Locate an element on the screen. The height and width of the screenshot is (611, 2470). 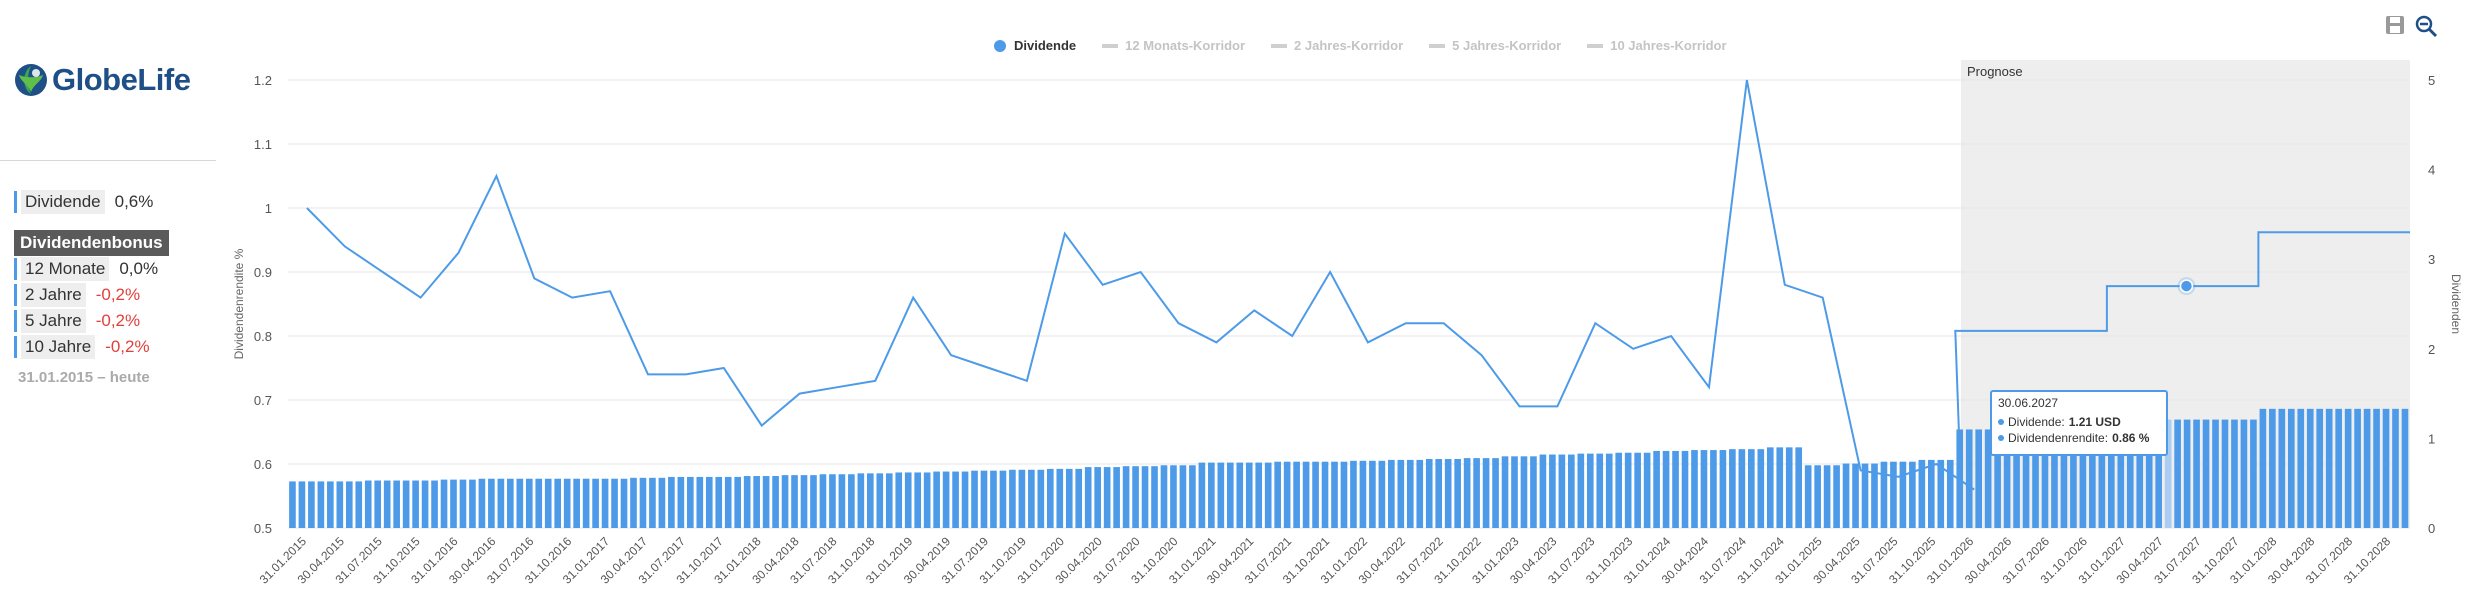
legend-item-2y: 2 Jahres-Korridor is located at coordinates (1337, 45).